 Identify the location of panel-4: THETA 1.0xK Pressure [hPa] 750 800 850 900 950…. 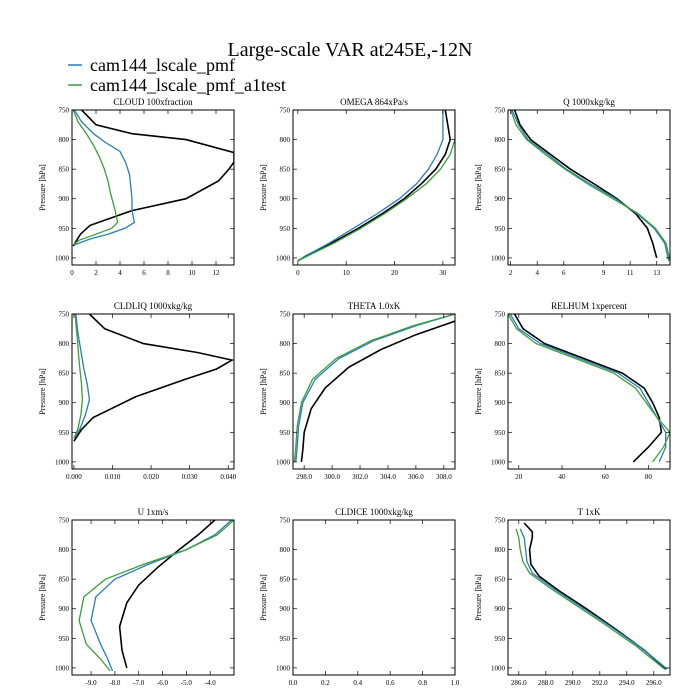
(357, 391).